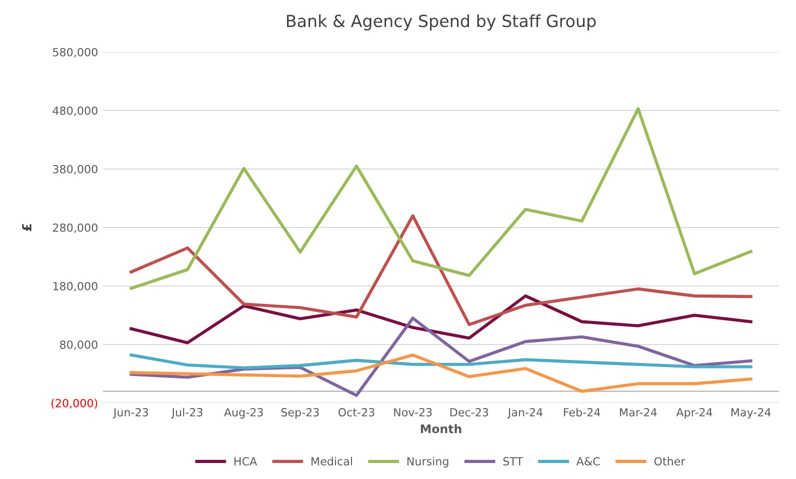 This screenshot has width=796, height=479. Describe the element at coordinates (582, 412) in the screenshot. I see `x-tick-label: Feb-24` at that location.